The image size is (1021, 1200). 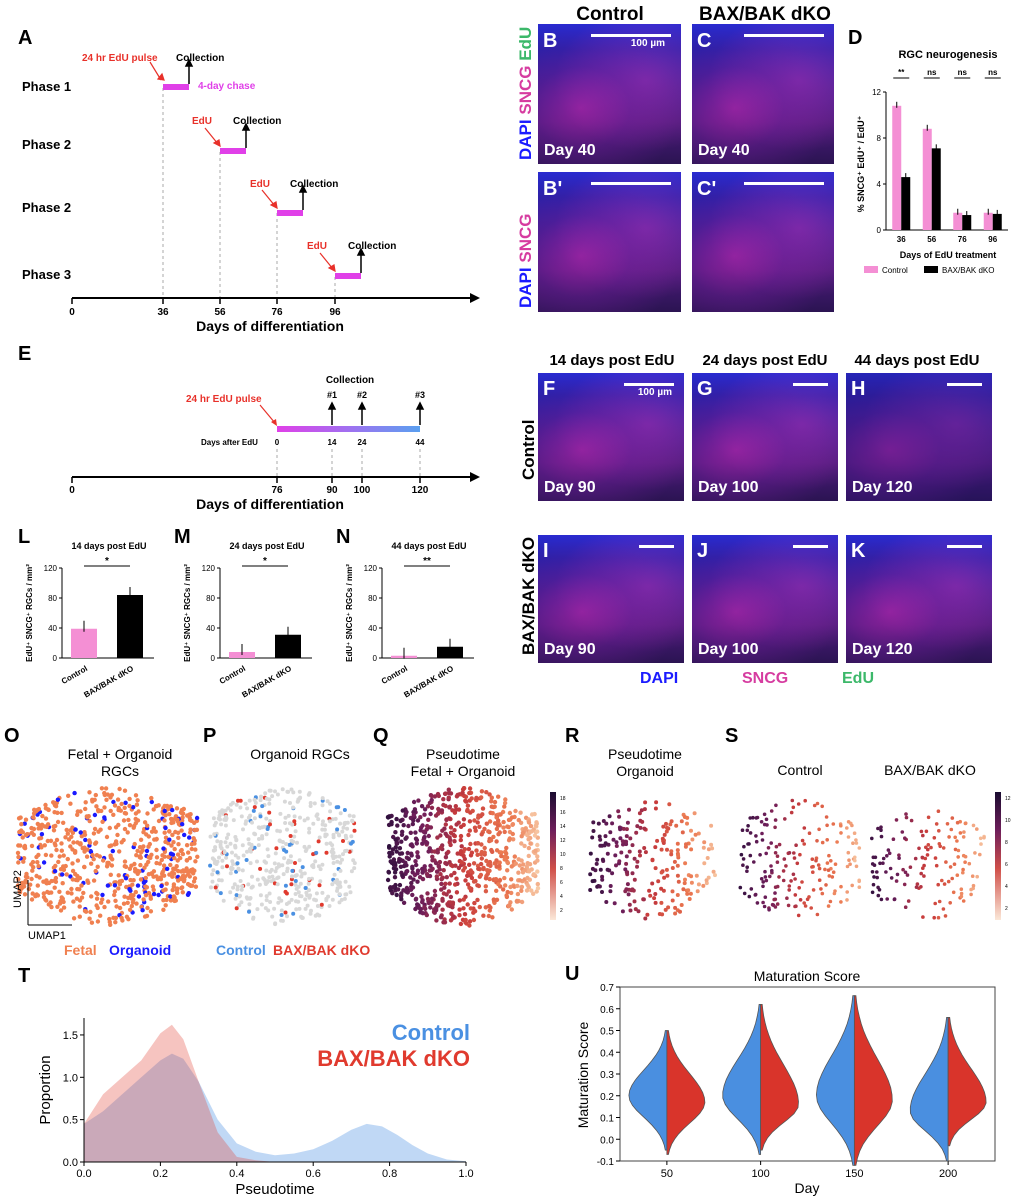 What do you see at coordinates (372, 628) in the screenshot?
I see `y-tick-label: 40` at bounding box center [372, 628].